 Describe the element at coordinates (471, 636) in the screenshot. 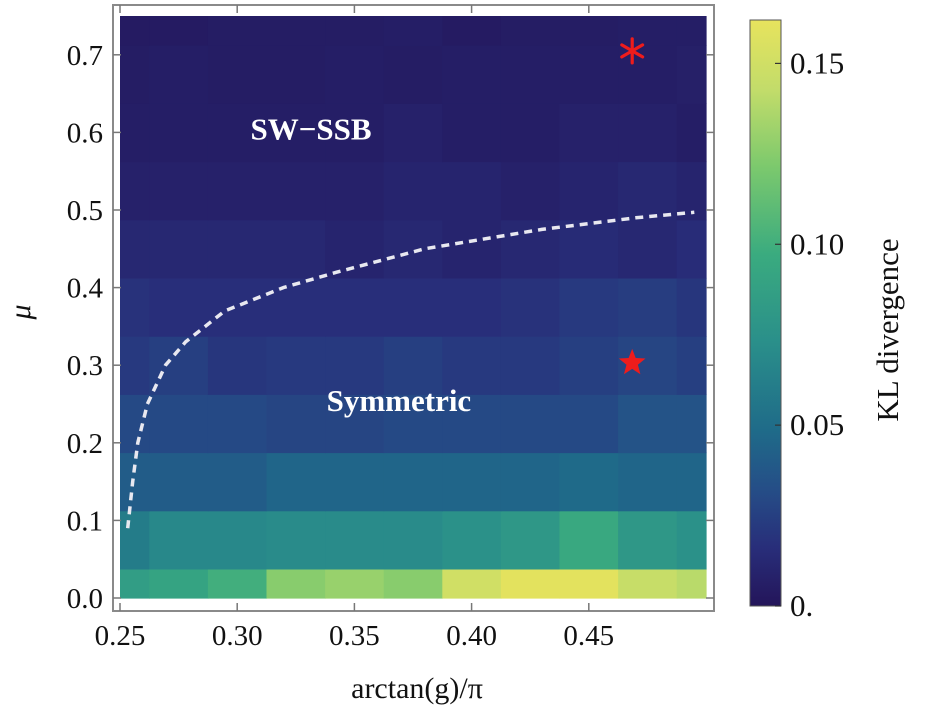

I see `x-tick-label: 0.40` at that location.